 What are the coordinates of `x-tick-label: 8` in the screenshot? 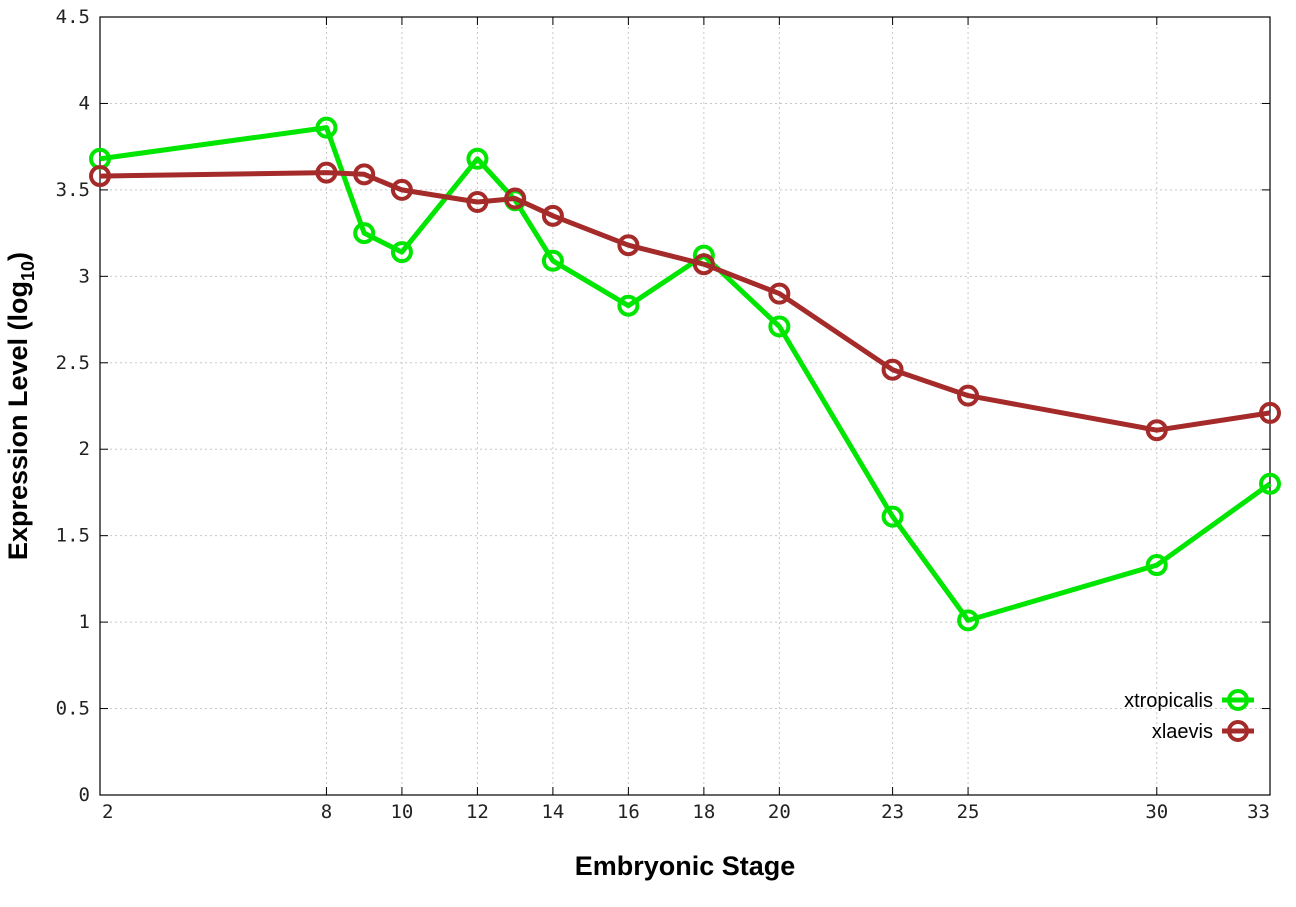 It's located at (326, 812).